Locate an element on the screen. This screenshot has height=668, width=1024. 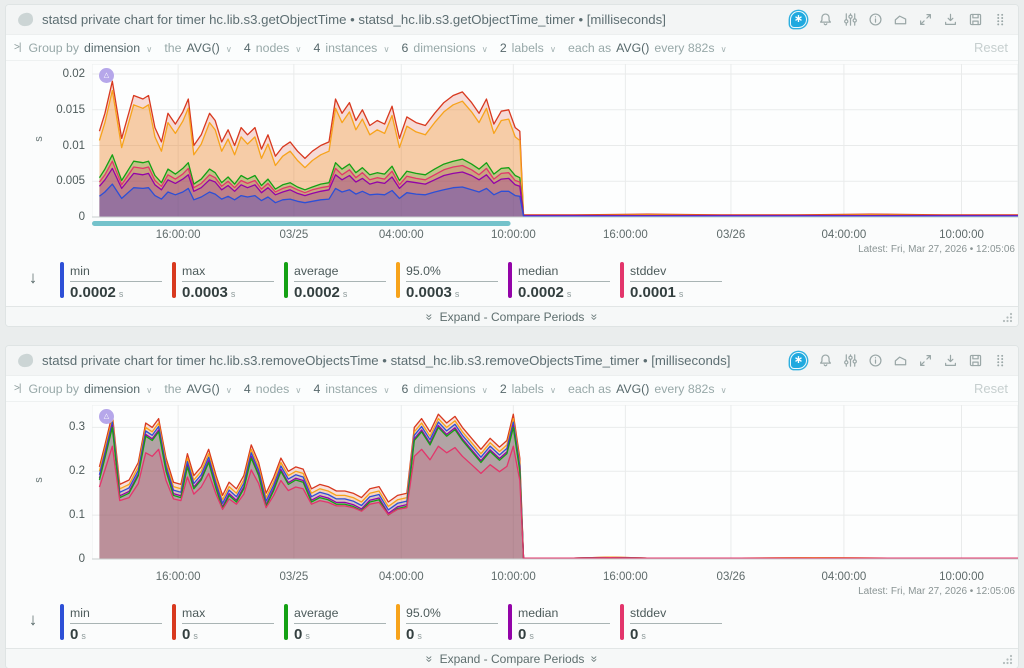
legend-value-number: 0.0002 is located at coordinates (541, 292).